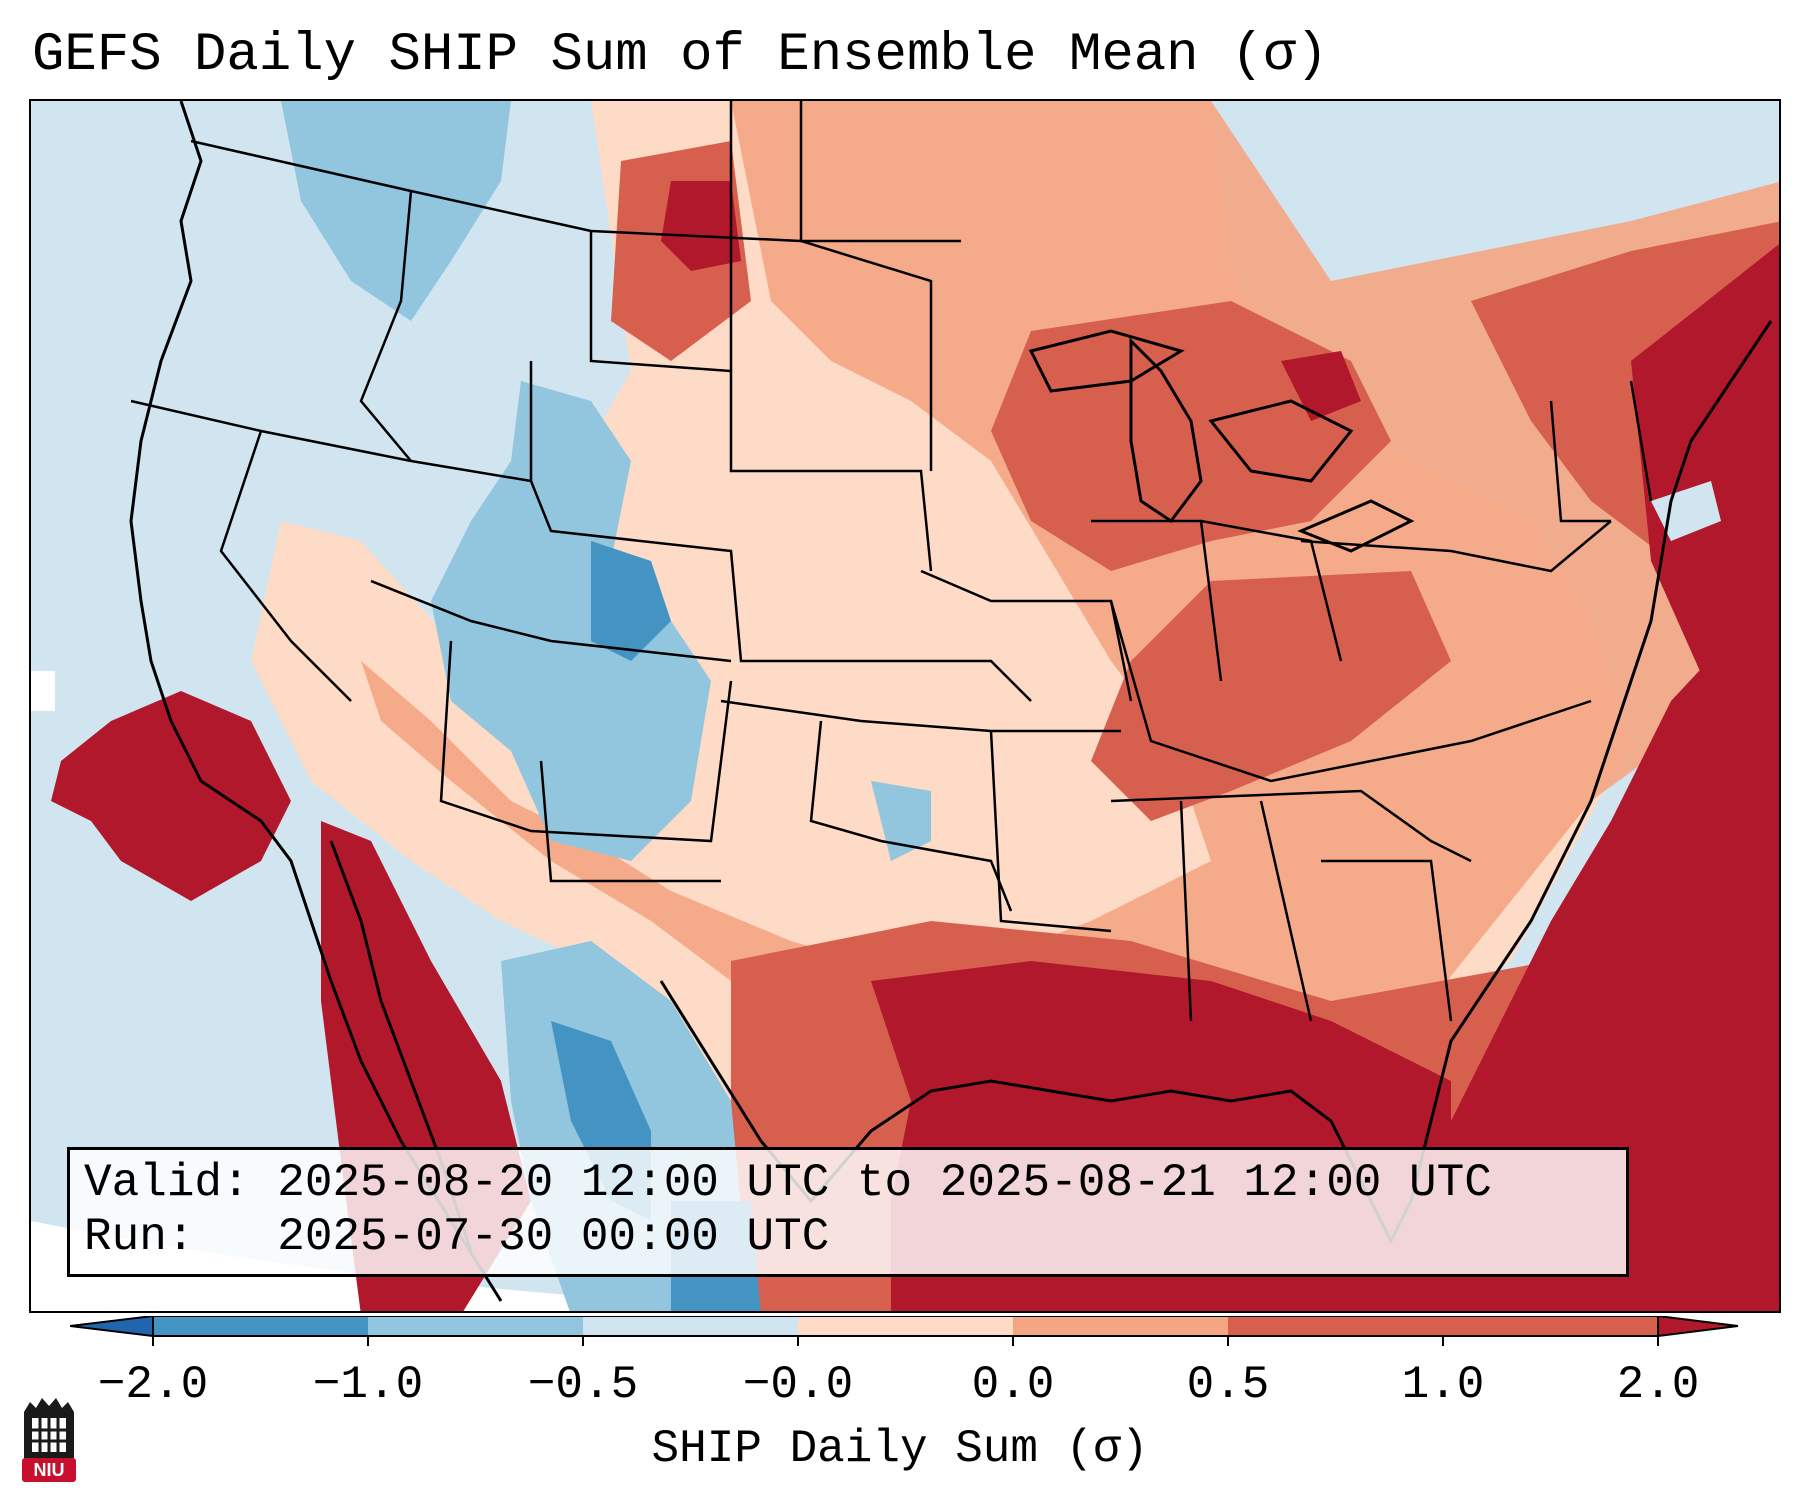 This screenshot has height=1506, width=1803. I want to click on colorbar, so click(904, 1331).